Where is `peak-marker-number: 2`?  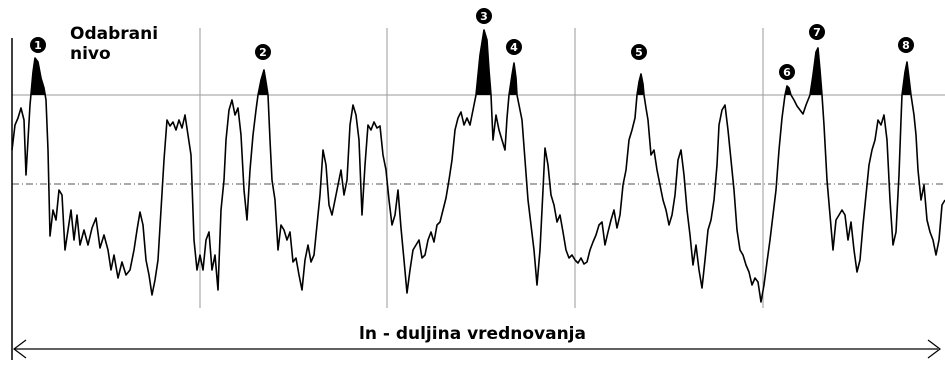
peak-marker-number: 2 is located at coordinates (263, 52).